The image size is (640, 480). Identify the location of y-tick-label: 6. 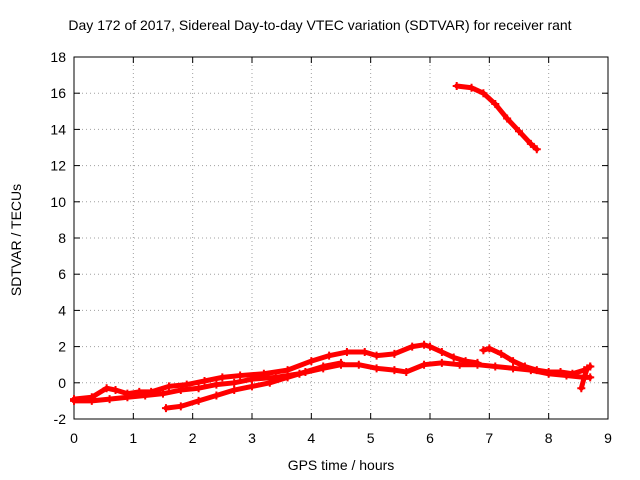
(62, 274).